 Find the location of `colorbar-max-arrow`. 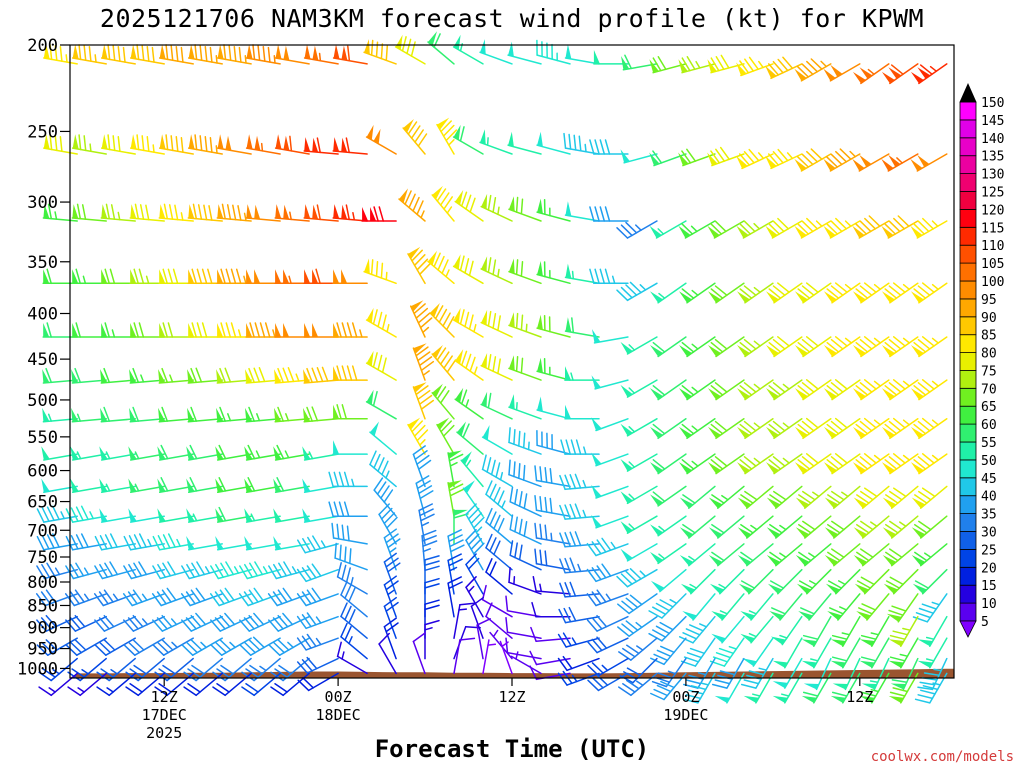

colorbar-max-arrow is located at coordinates (968, 93).